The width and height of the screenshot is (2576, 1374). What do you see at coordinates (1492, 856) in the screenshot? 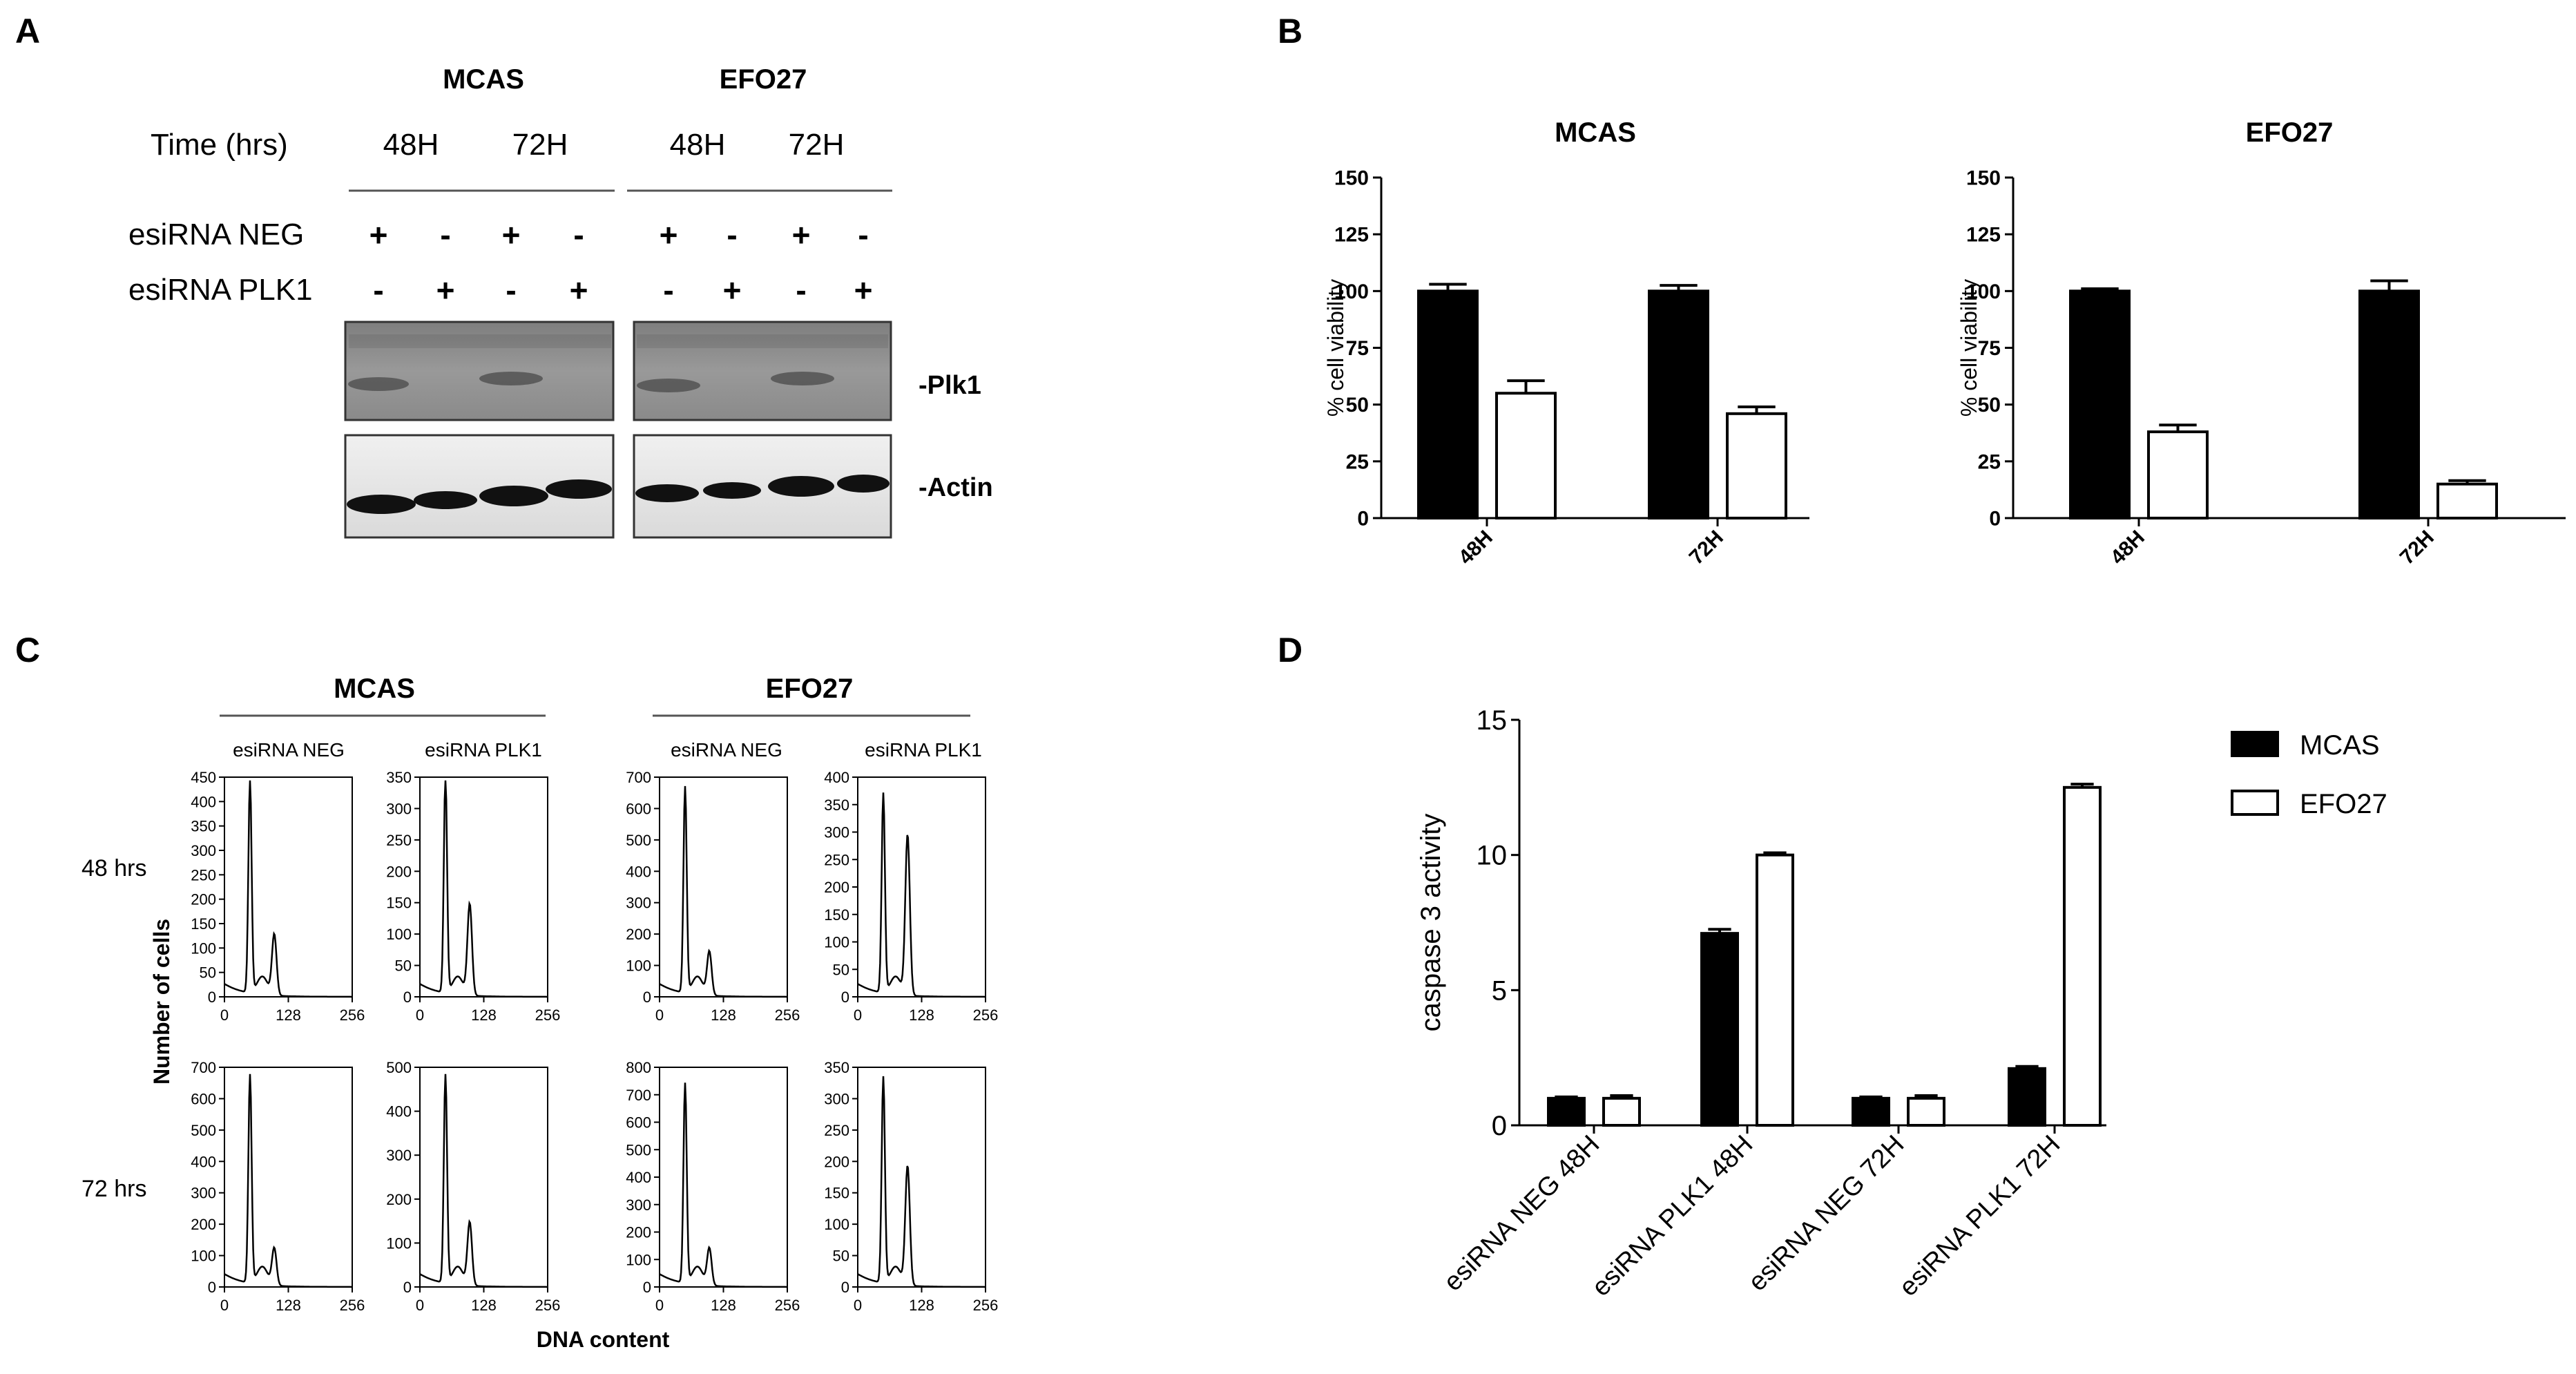
I see `y-tick-label: 10` at bounding box center [1492, 856].